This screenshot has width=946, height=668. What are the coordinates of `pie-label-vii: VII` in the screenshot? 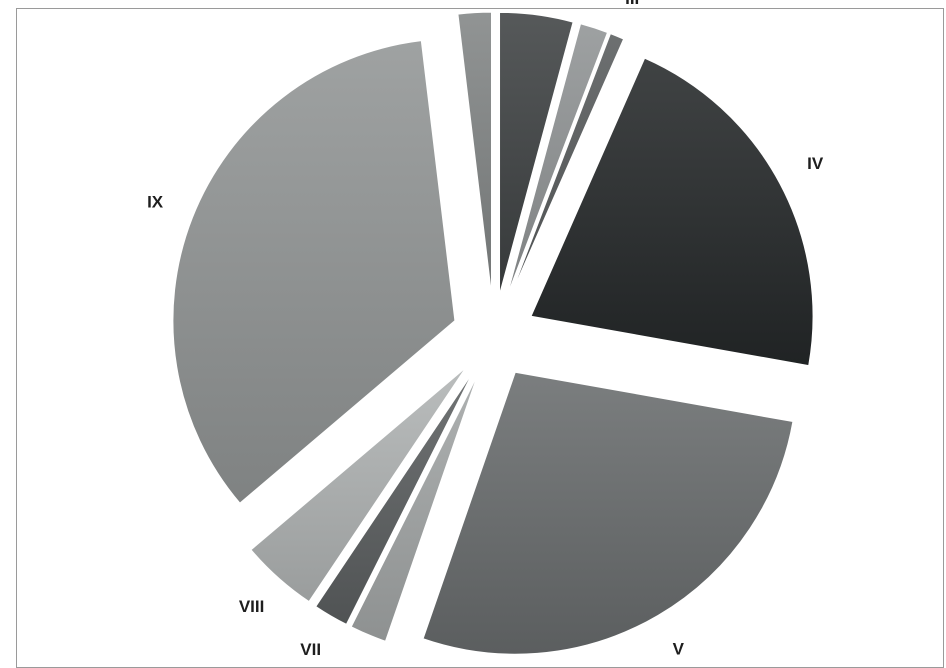 It's located at (310, 649).